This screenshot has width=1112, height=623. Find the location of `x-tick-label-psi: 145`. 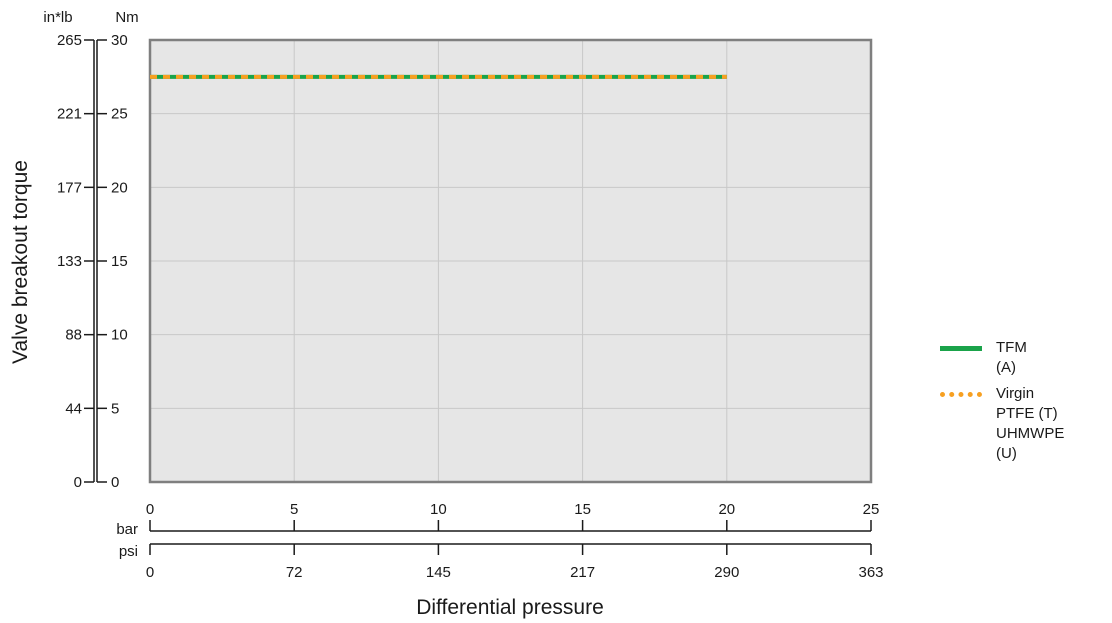

x-tick-label-psi: 145 is located at coordinates (438, 572).